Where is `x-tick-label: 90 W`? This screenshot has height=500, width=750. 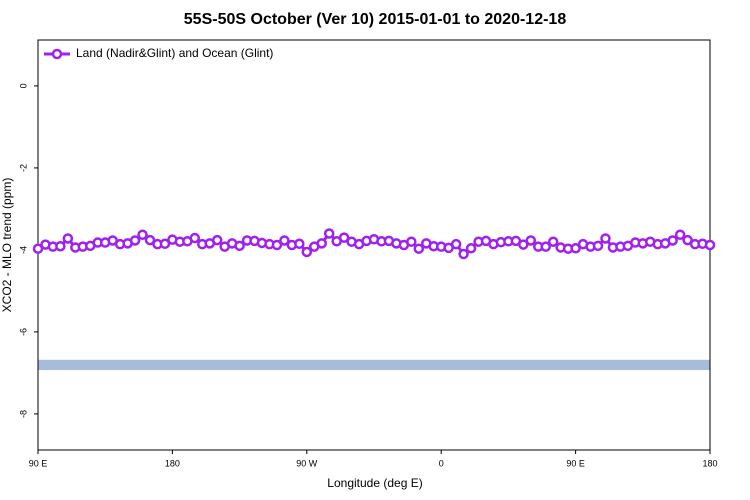 x-tick-label: 90 W is located at coordinates (307, 463).